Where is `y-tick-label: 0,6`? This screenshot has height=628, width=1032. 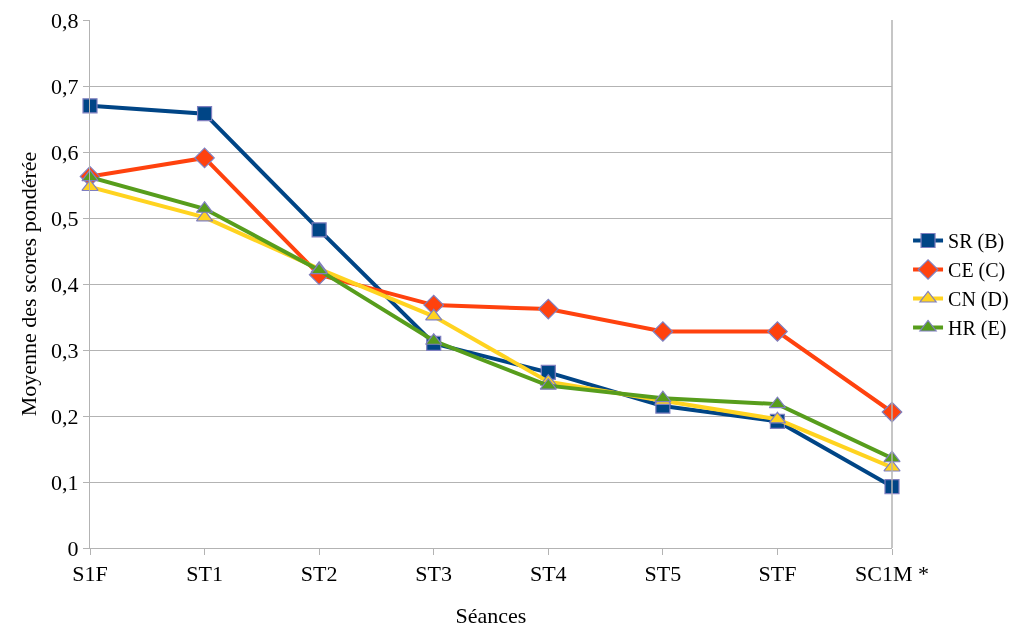 y-tick-label: 0,6 is located at coordinates (65, 152).